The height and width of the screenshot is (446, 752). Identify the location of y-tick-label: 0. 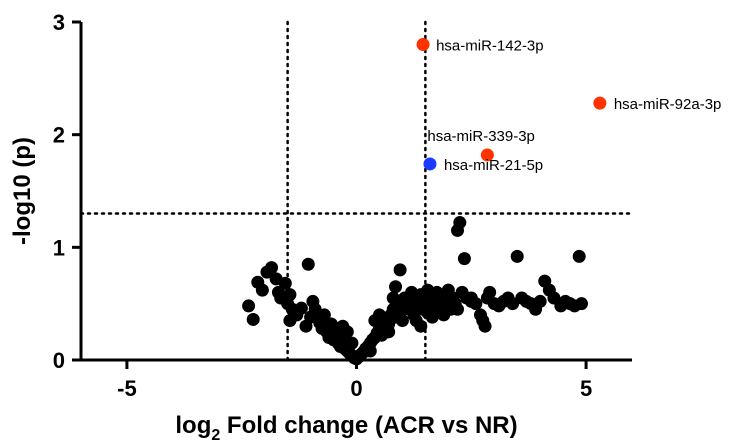
(59, 360).